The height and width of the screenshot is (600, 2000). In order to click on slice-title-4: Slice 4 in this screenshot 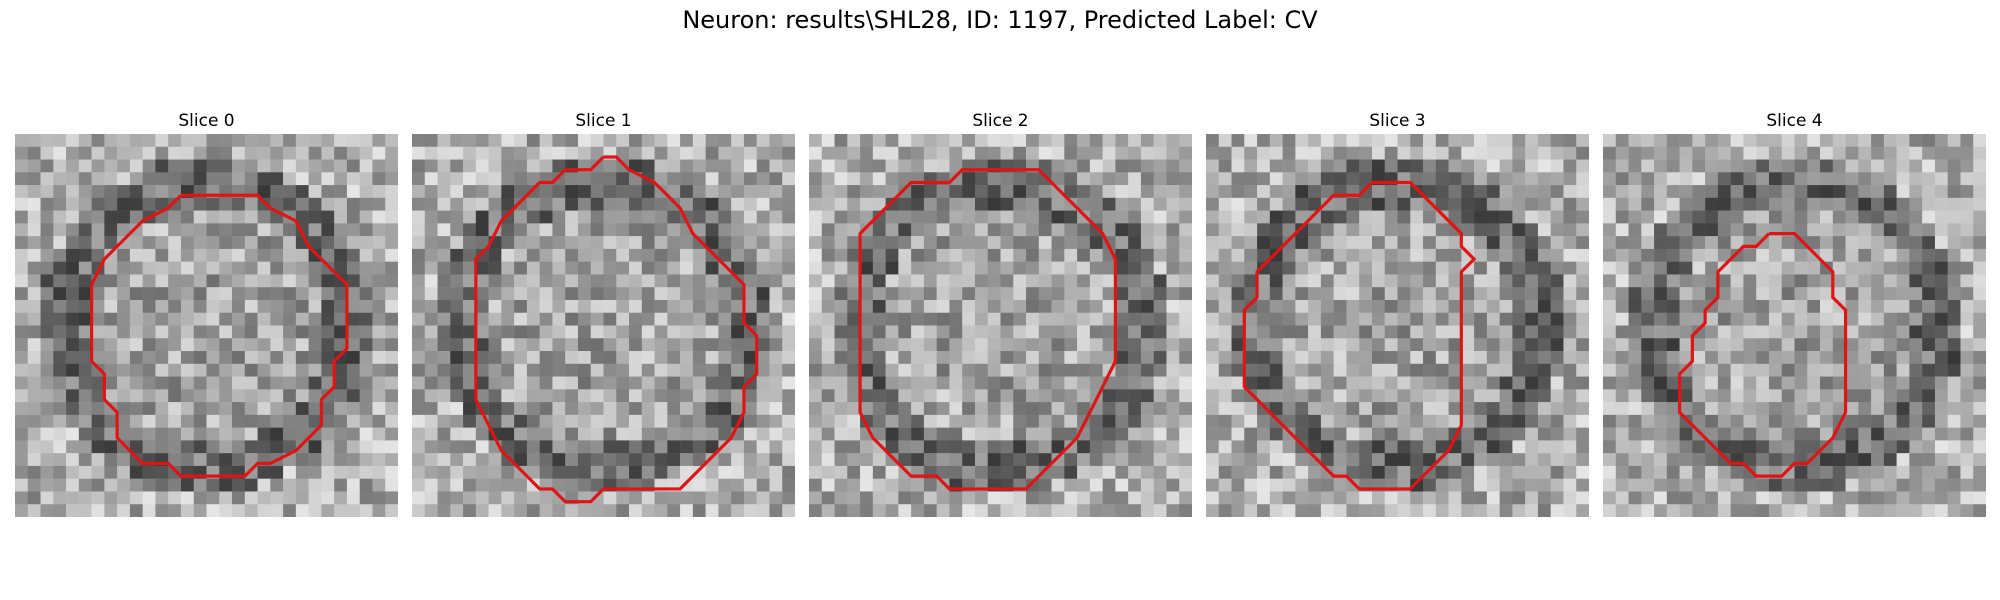, I will do `click(1794, 121)`.